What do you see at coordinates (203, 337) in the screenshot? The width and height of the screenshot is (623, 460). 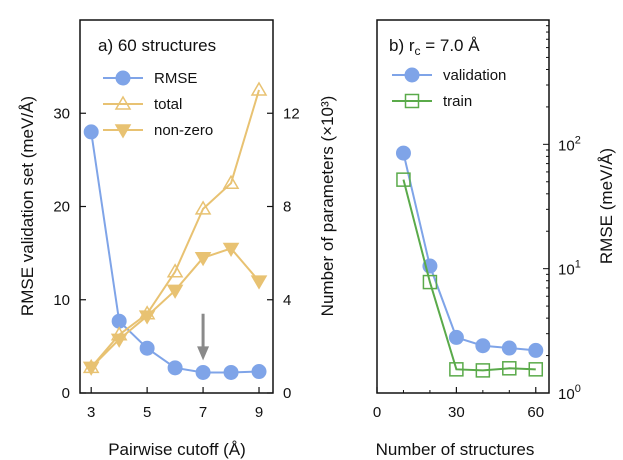 I see `panel-a-annotation-arrow` at bounding box center [203, 337].